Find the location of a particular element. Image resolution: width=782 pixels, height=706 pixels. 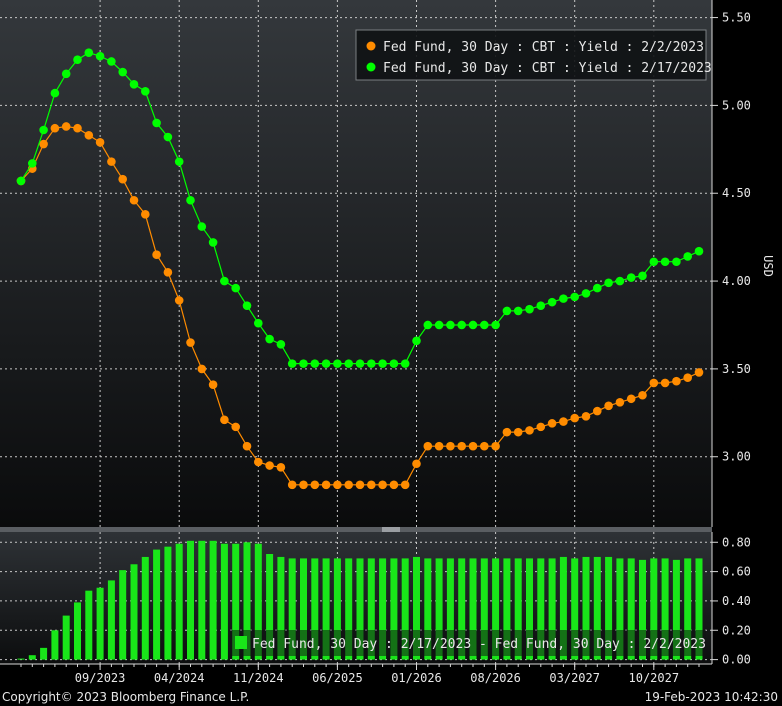

x-tick-label: 01/2026 is located at coordinates (416, 678).